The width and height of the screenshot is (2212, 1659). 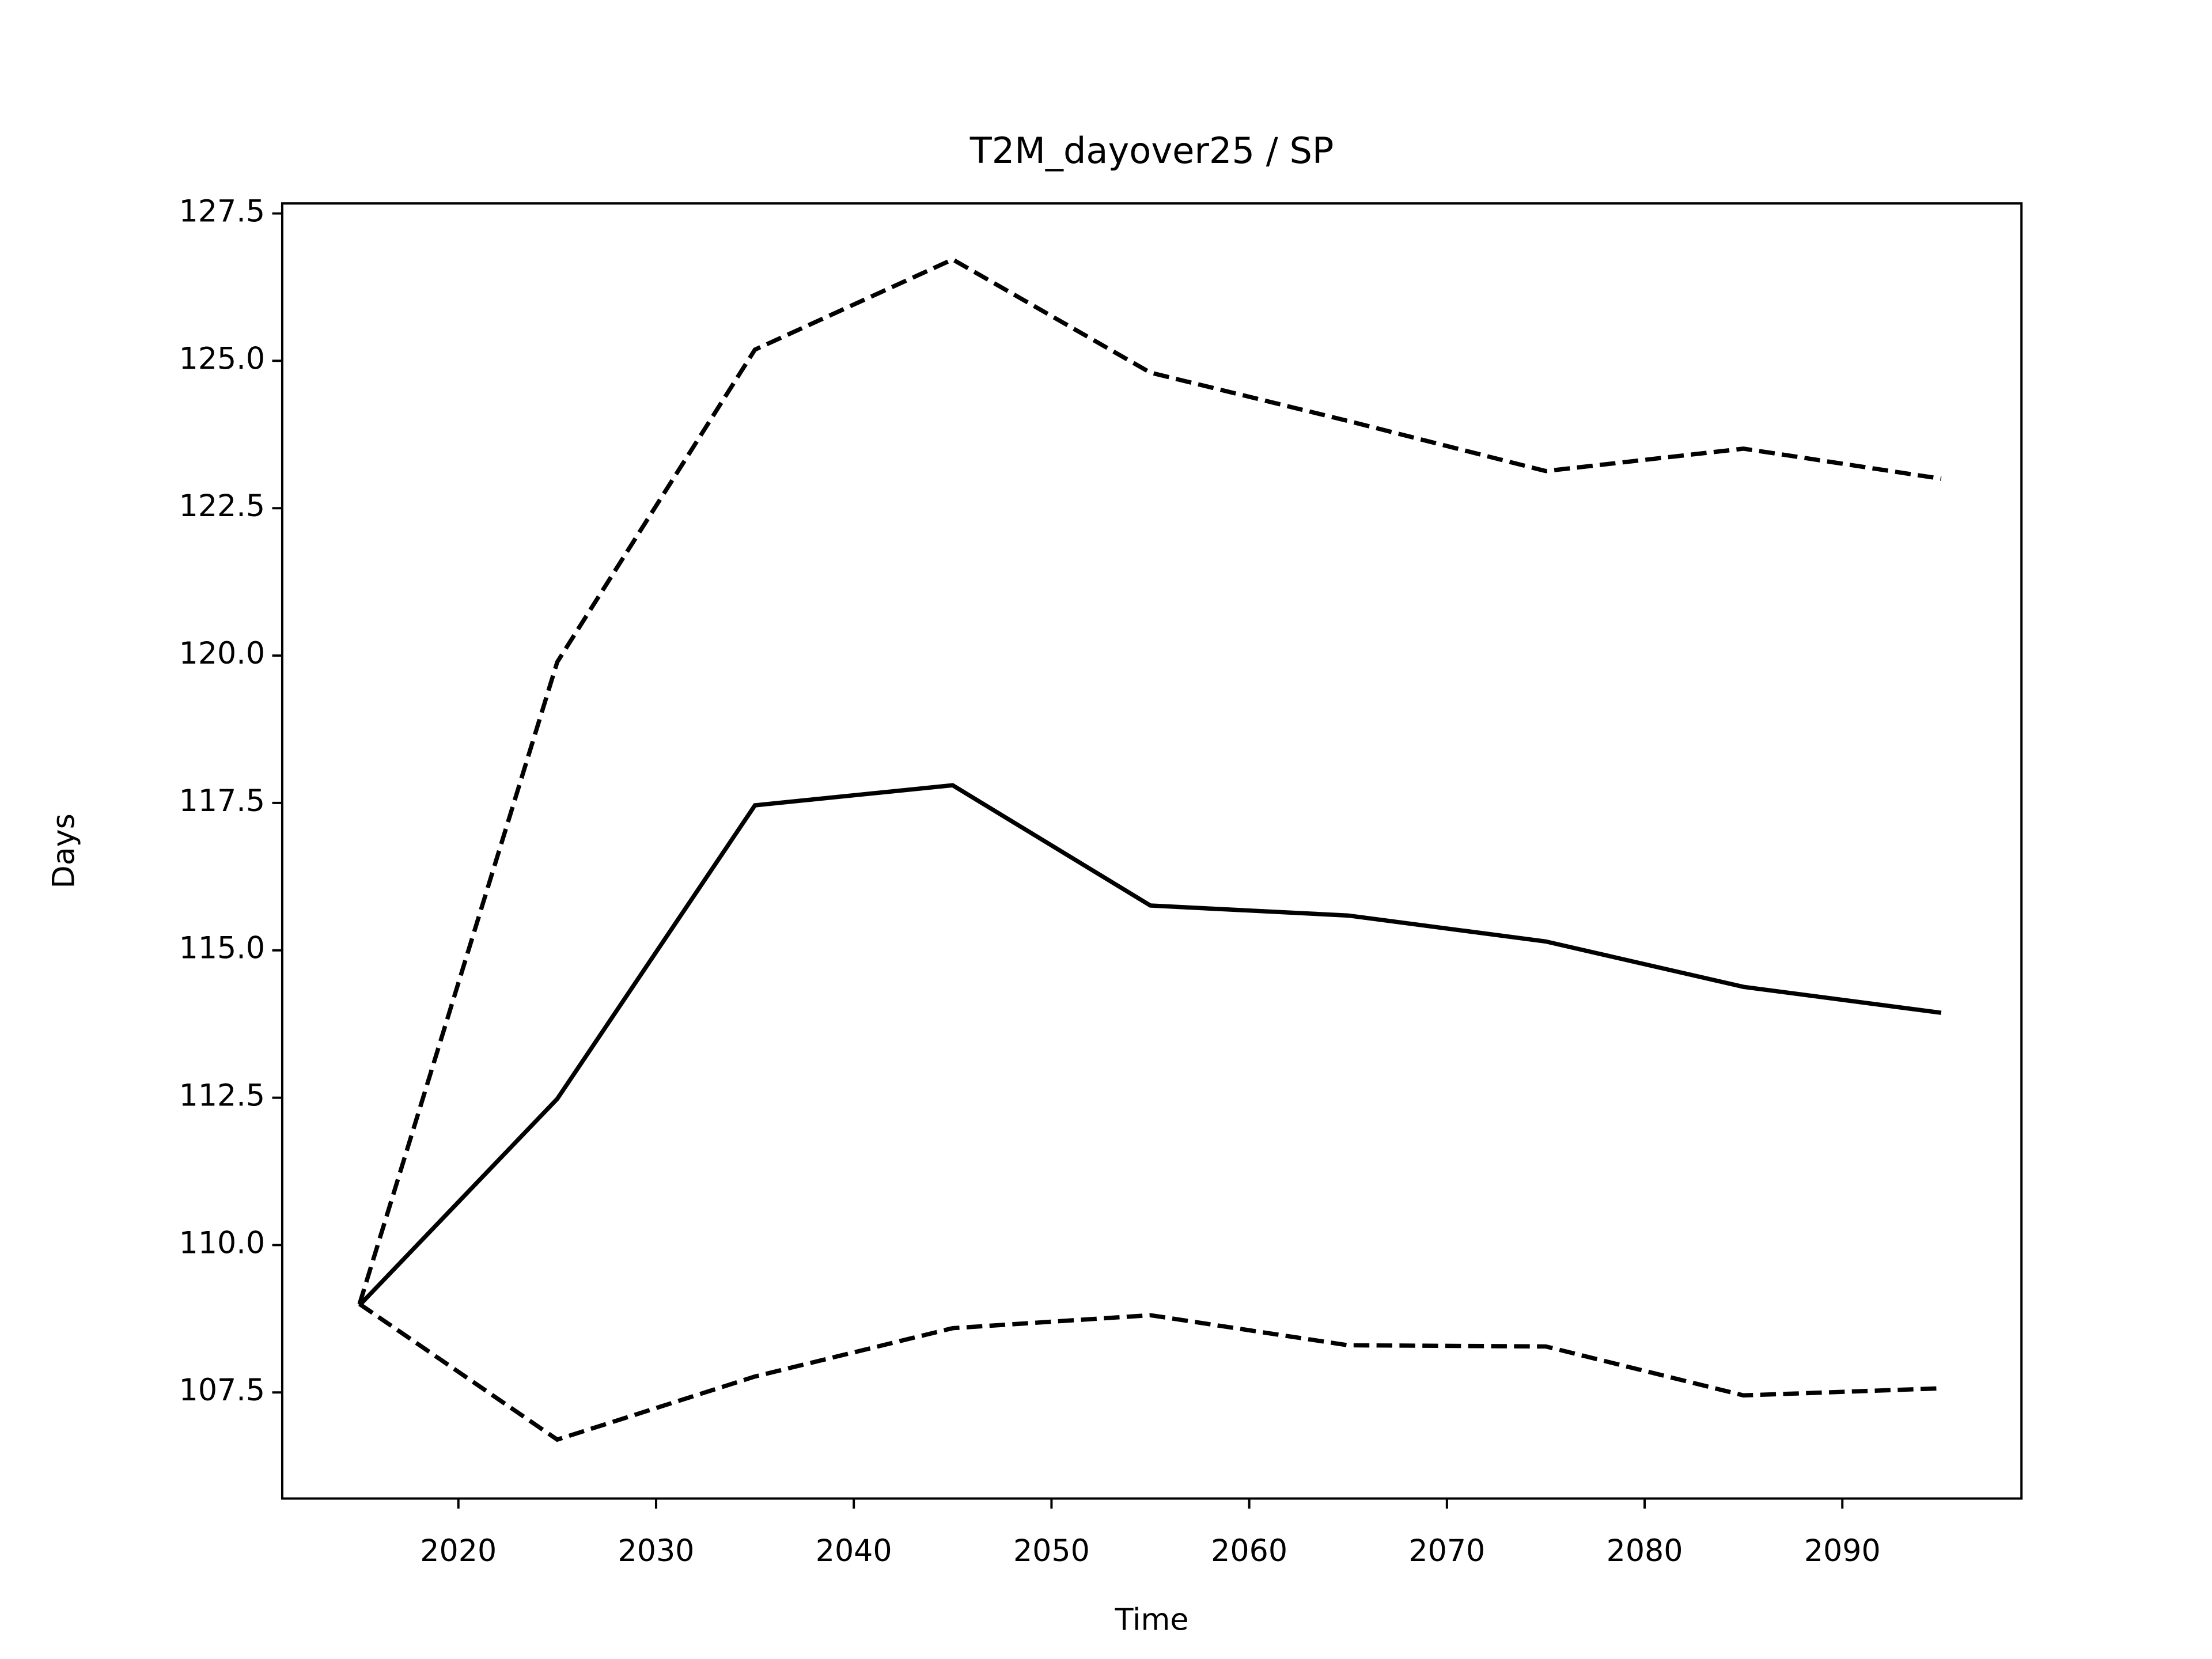 What do you see at coordinates (1150, 1372) in the screenshot?
I see `line-series` at bounding box center [1150, 1372].